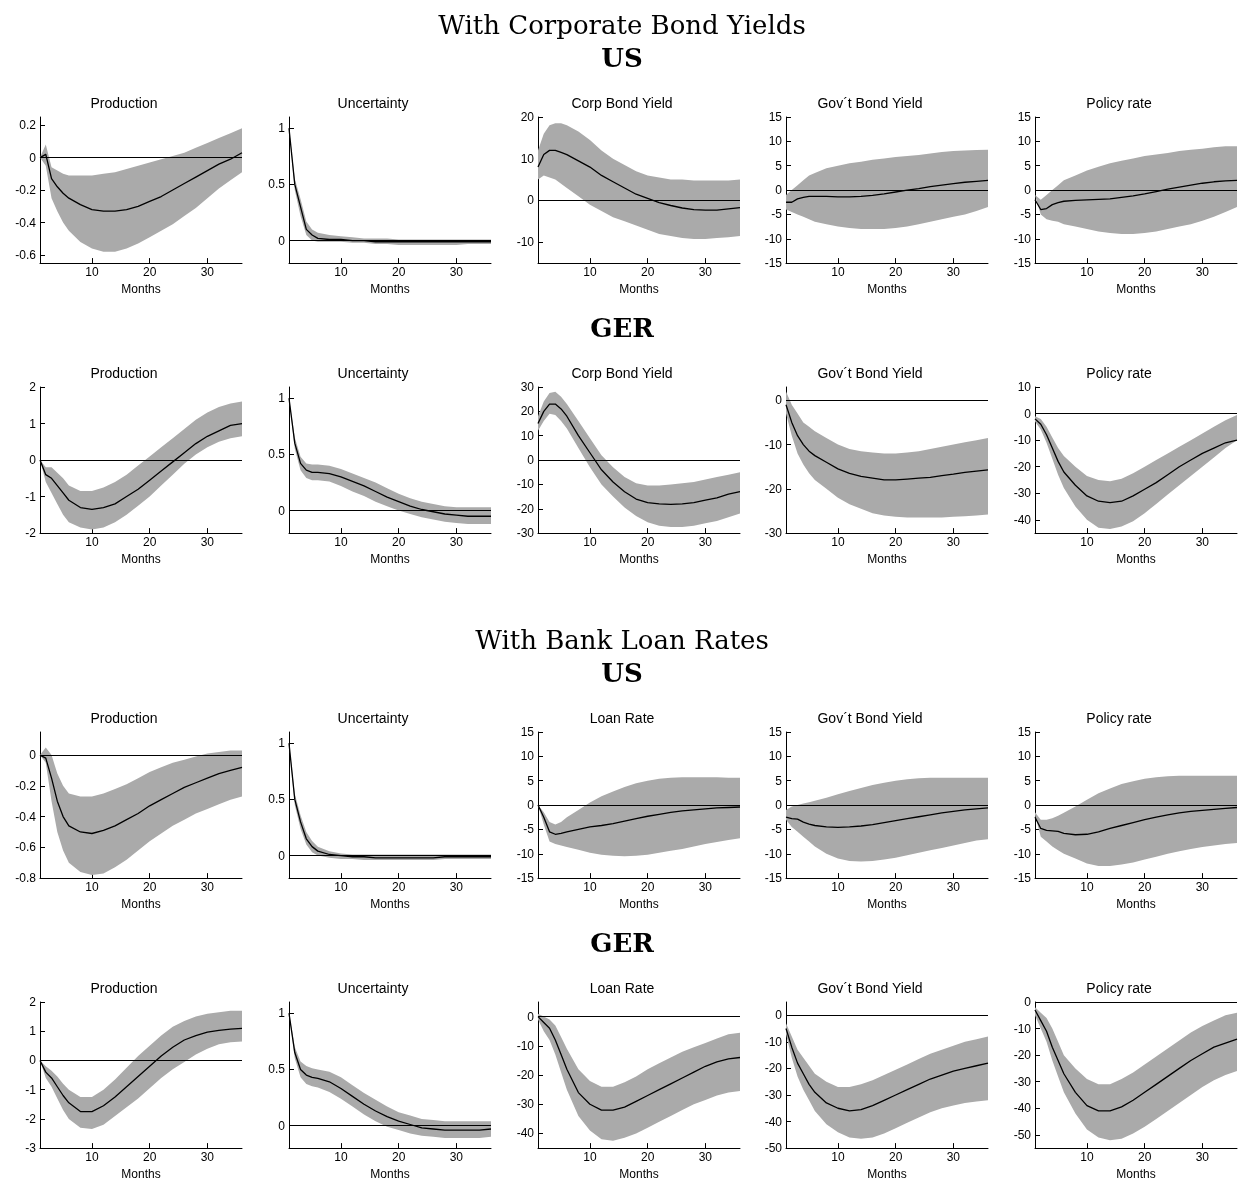 The width and height of the screenshot is (1244, 1188). Describe the element at coordinates (870, 103) in the screenshot. I see `chart-title: Gov´t Bond Yield` at that location.